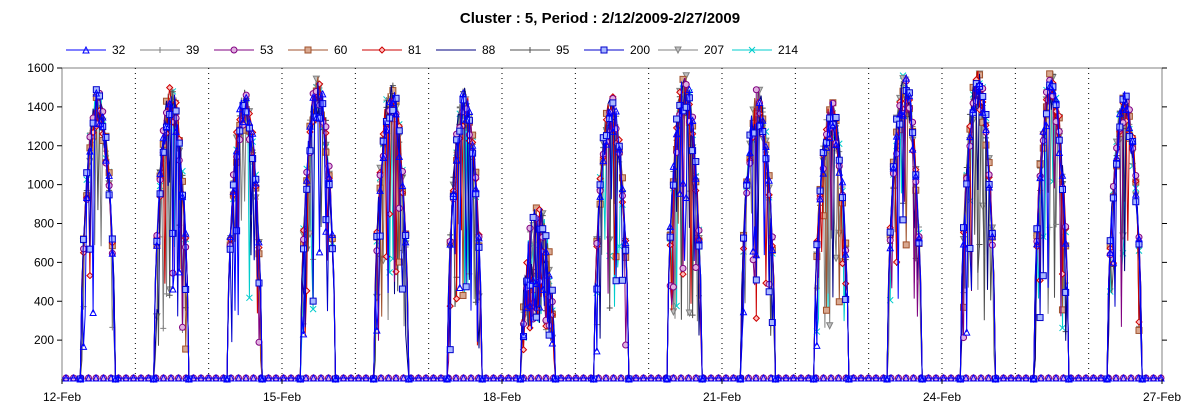  What do you see at coordinates (44, 262) in the screenshot?
I see `y-tick-label: 600` at bounding box center [44, 262].